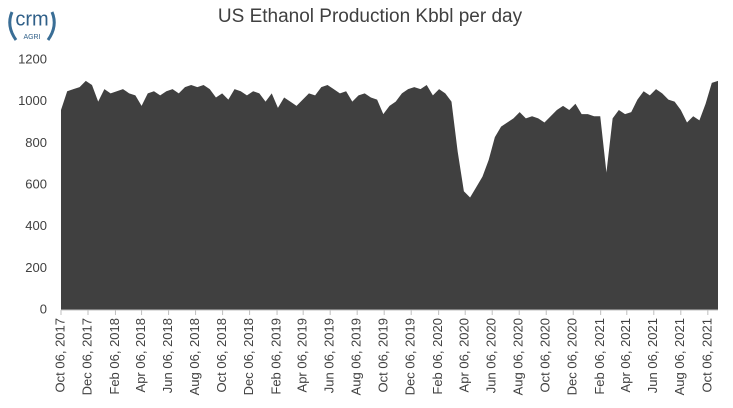  What do you see at coordinates (167, 355) in the screenshot?
I see `x-tick-label: Jun 06, 2018` at bounding box center [167, 355].